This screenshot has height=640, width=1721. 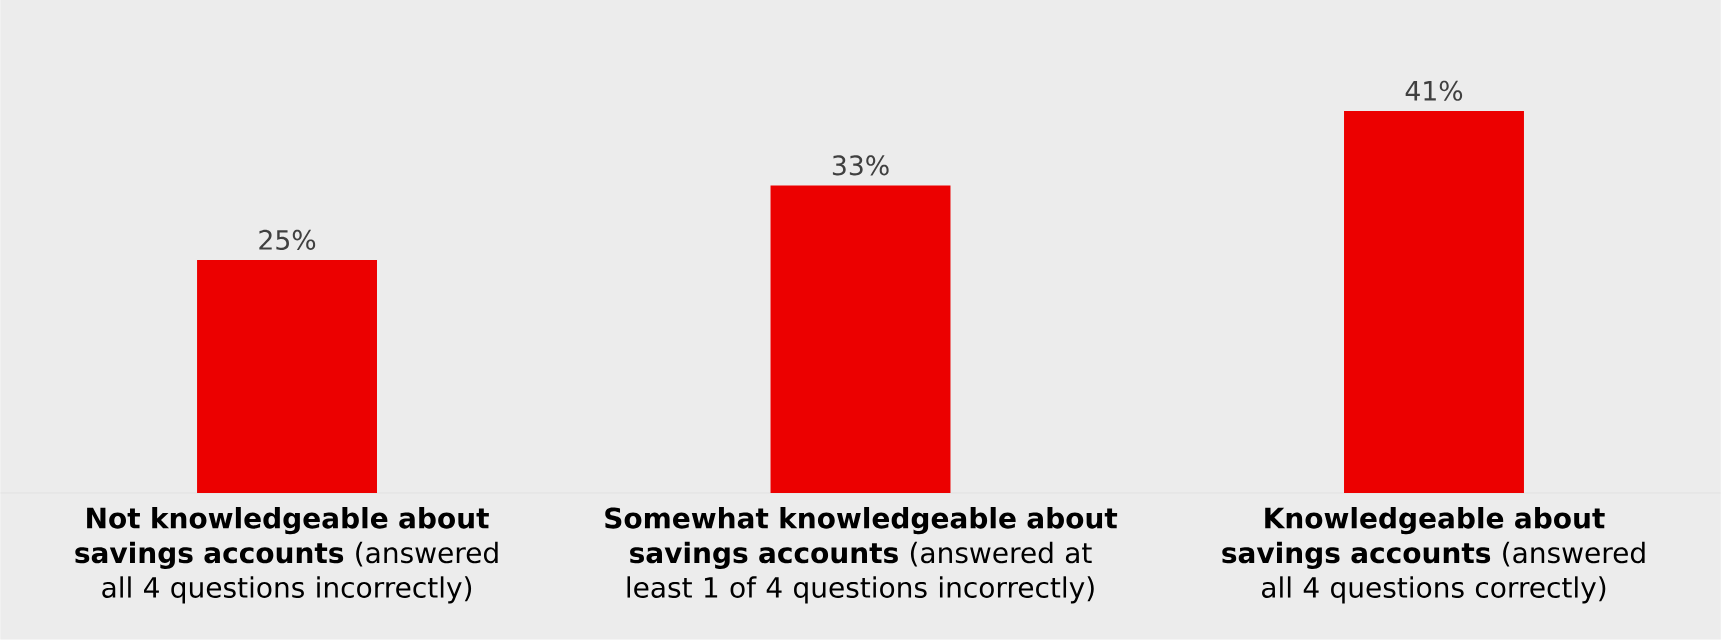 What do you see at coordinates (1434, 90) in the screenshot?
I see `data-label: 41%` at bounding box center [1434, 90].